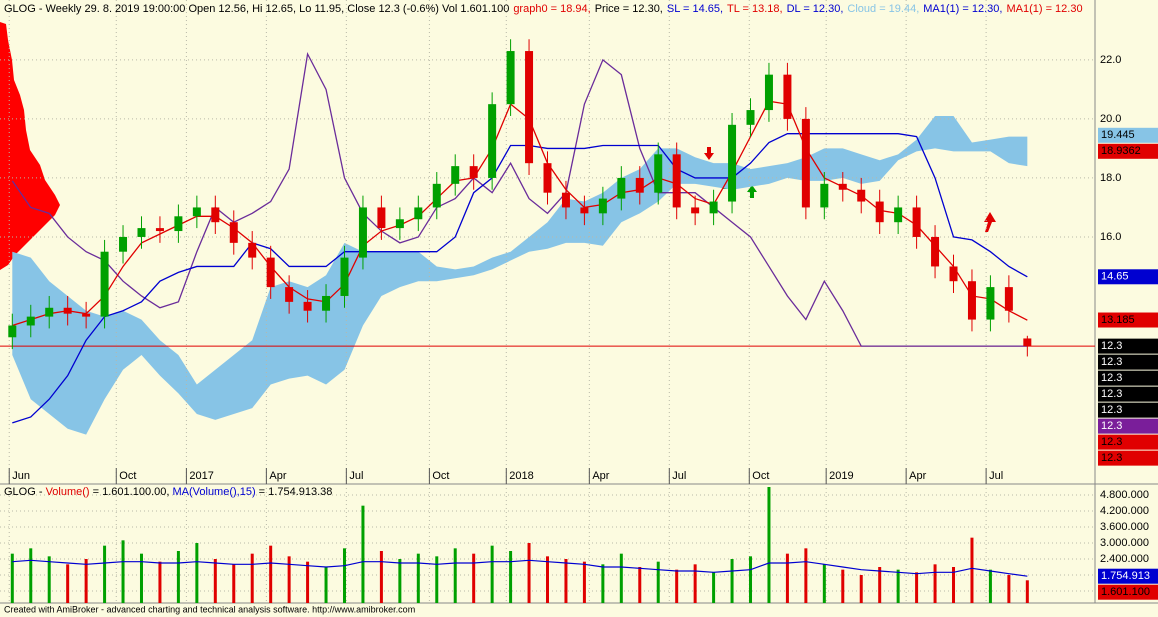 The width and height of the screenshot is (1158, 617). I want to click on header-item: Price = 12.30,, so click(629, 9).